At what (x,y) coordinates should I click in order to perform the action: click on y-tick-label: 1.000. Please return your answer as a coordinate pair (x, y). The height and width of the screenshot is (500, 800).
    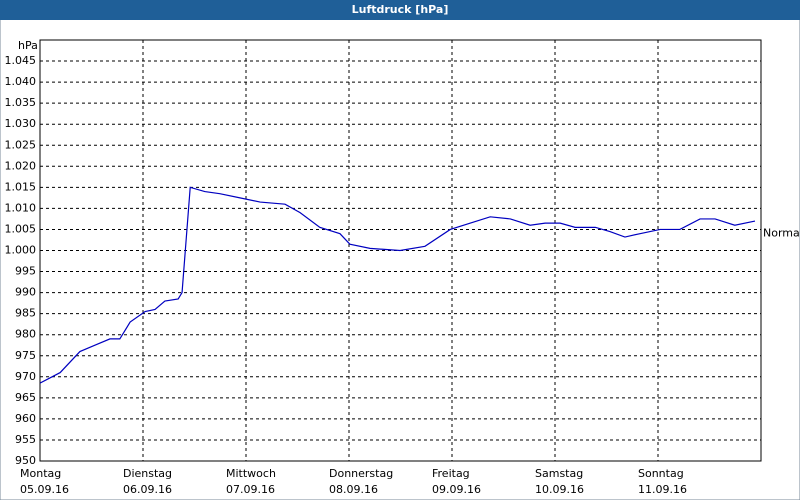
    Looking at the image, I should click on (21, 250).